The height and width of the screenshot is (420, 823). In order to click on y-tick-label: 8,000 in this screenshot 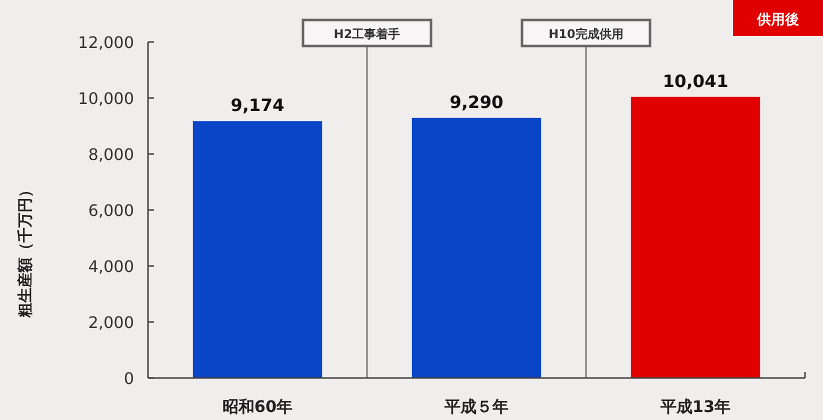, I will do `click(111, 154)`.